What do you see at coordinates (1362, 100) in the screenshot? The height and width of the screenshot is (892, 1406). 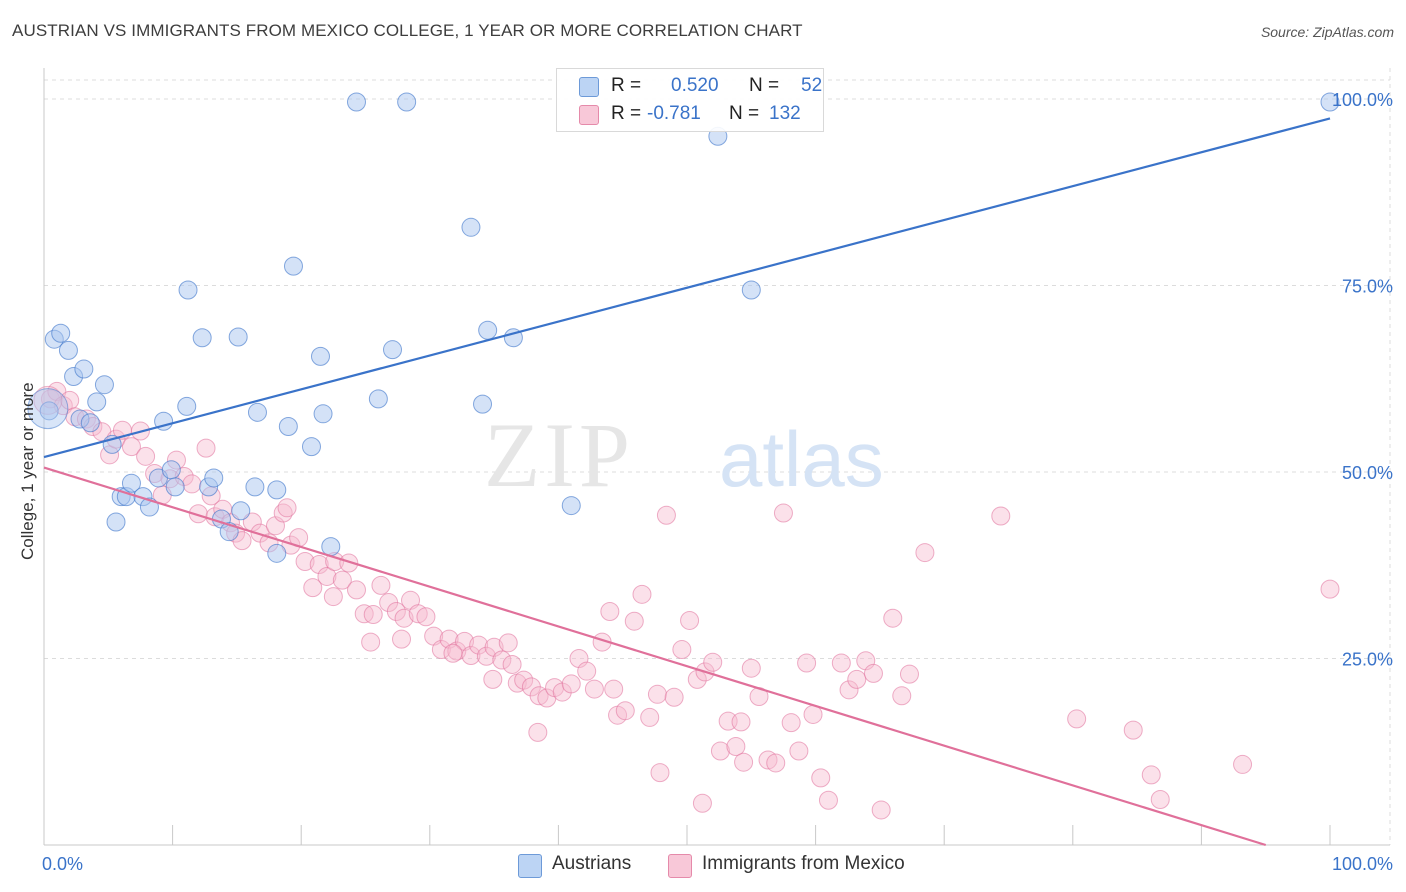 I see `y-tick-label: 100.0%` at bounding box center [1362, 100].